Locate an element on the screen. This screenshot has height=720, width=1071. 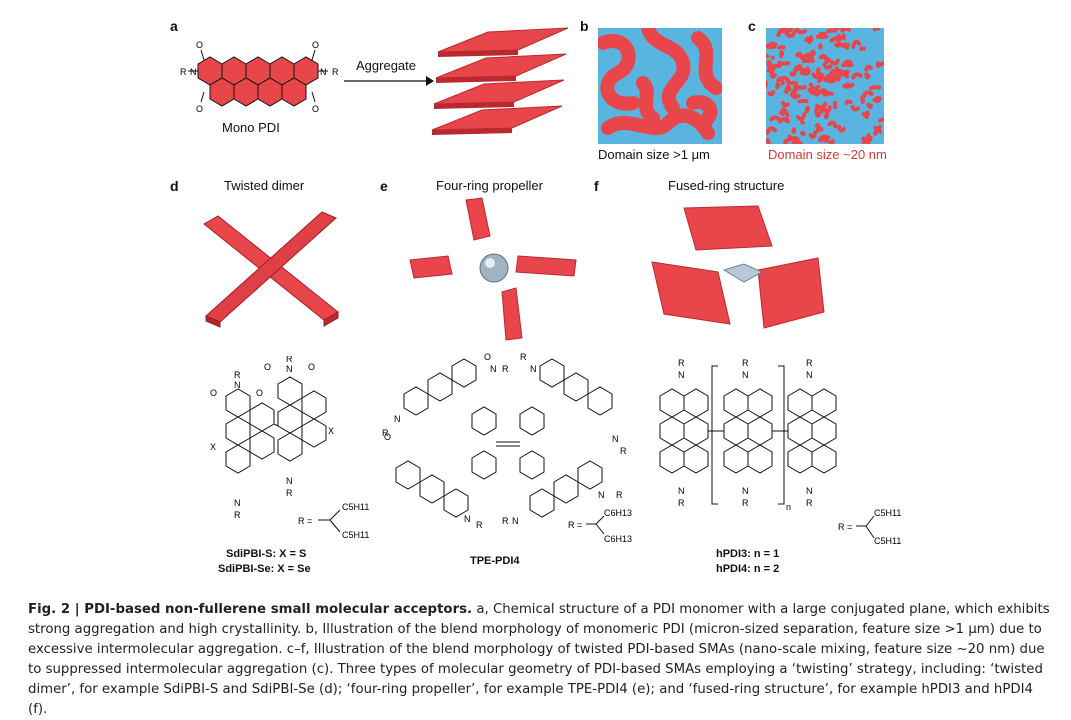
aggregate-arrow-icon is located at coordinates (389, 81).